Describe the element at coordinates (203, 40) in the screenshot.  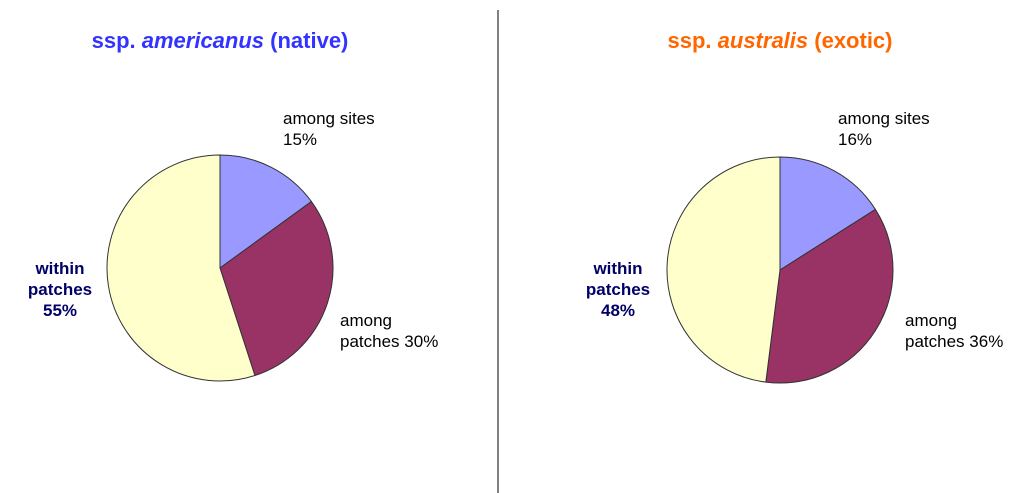
I see `title-part: americanus` at that location.